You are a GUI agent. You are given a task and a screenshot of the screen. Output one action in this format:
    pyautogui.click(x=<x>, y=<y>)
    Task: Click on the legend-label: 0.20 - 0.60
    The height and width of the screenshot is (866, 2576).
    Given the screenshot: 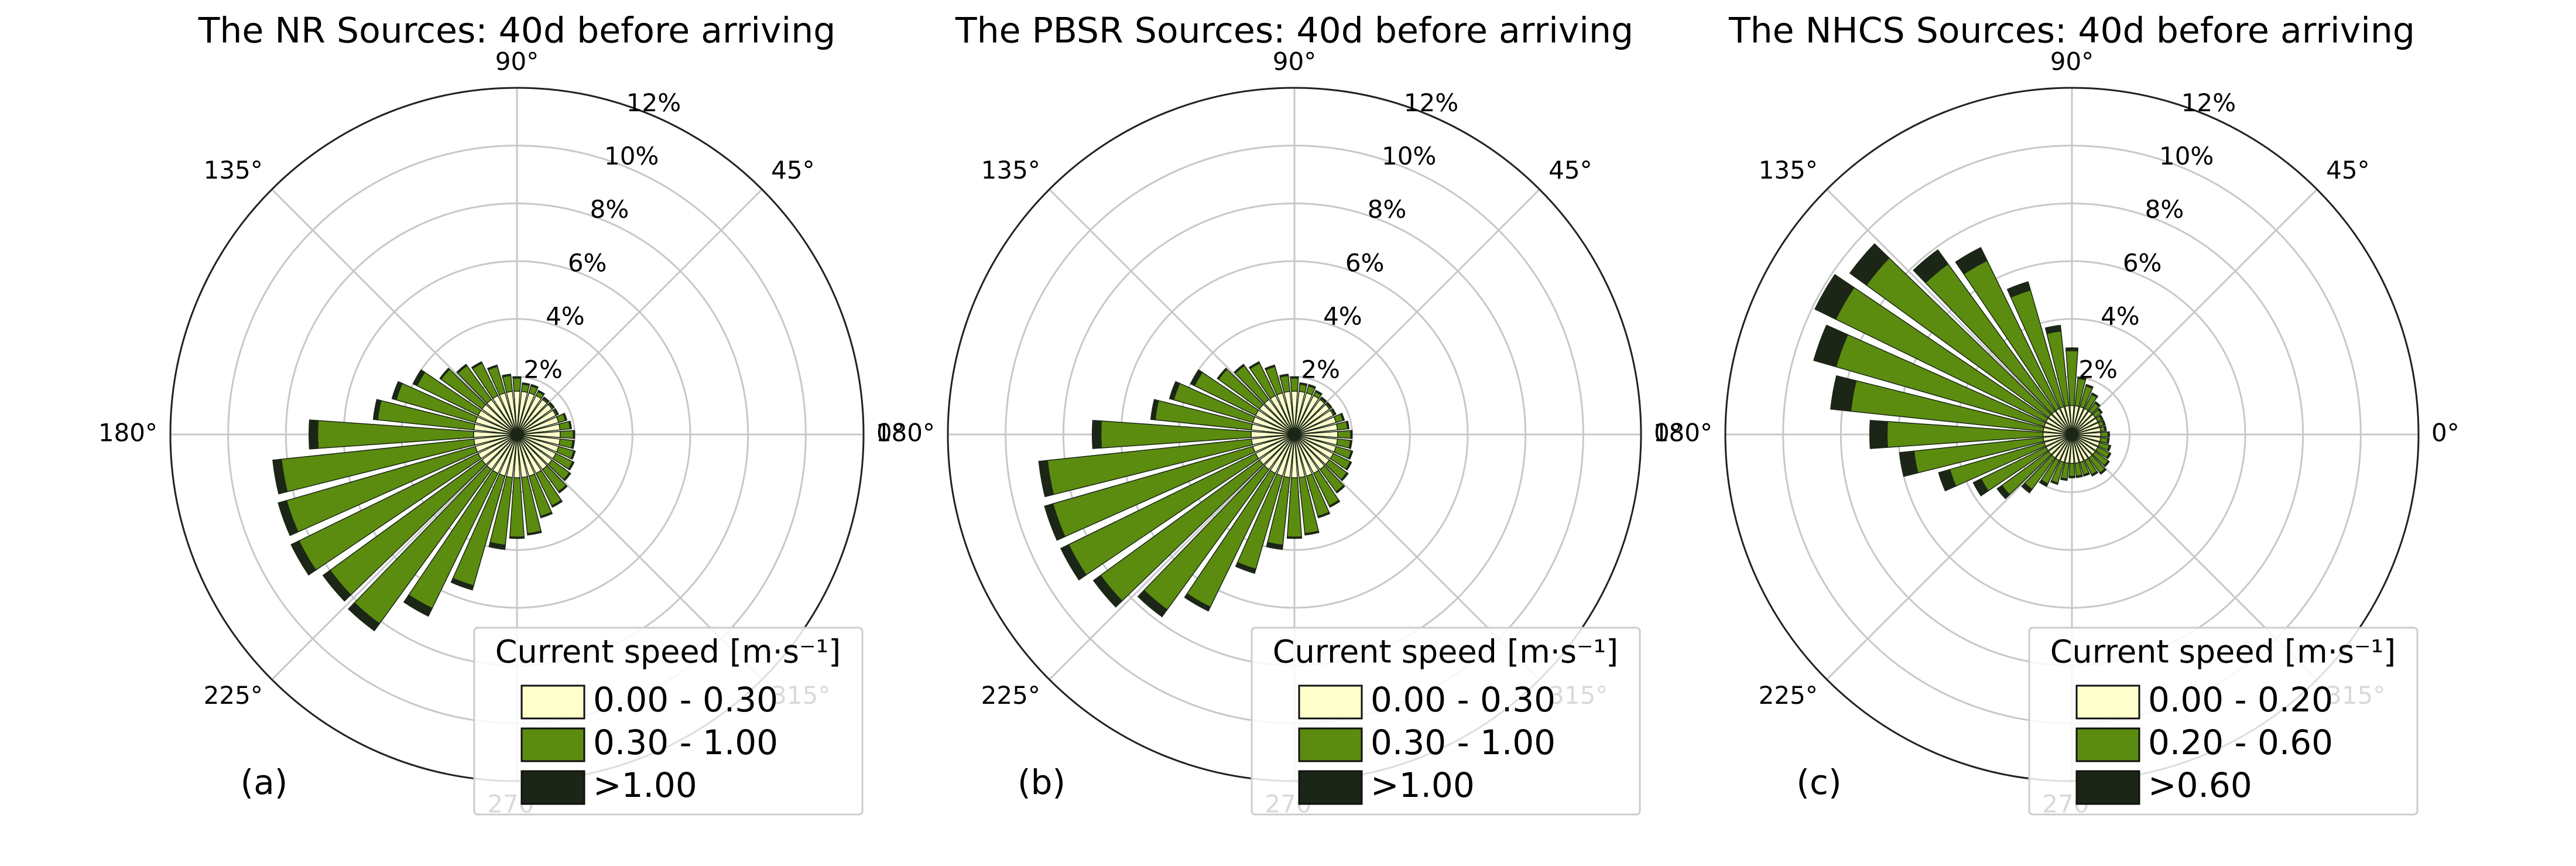 What is the action you would take?
    pyautogui.click(x=2240, y=742)
    